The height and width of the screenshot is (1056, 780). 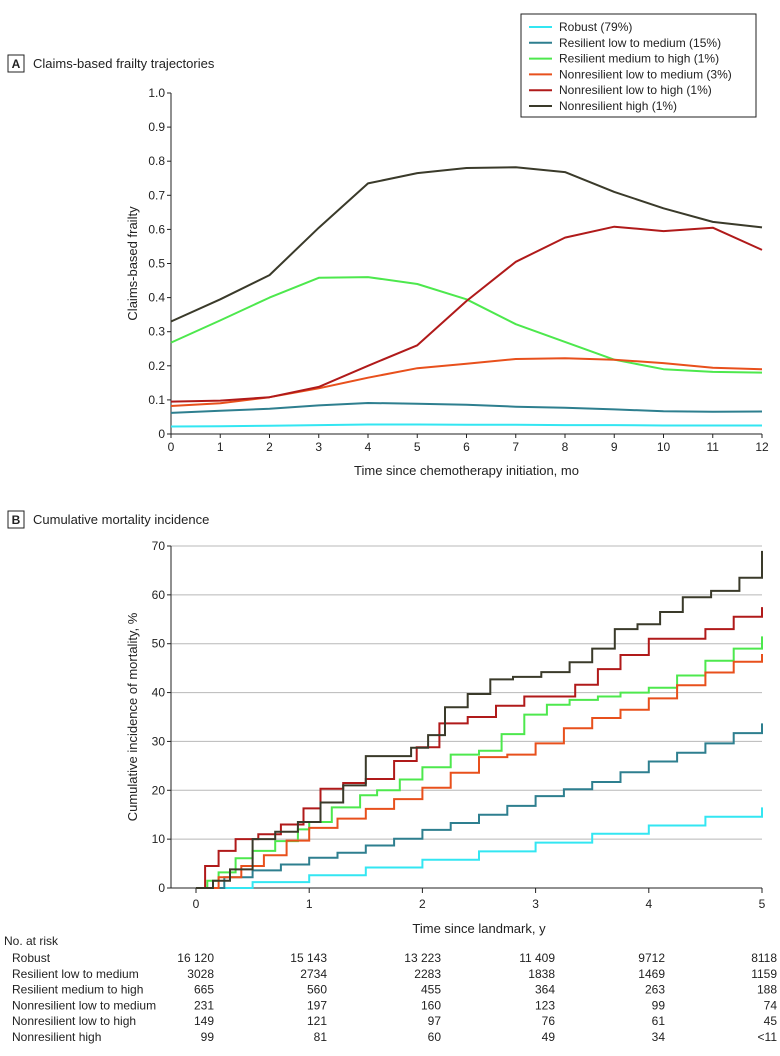 I want to click on risk-cell: 665, so click(x=204, y=990).